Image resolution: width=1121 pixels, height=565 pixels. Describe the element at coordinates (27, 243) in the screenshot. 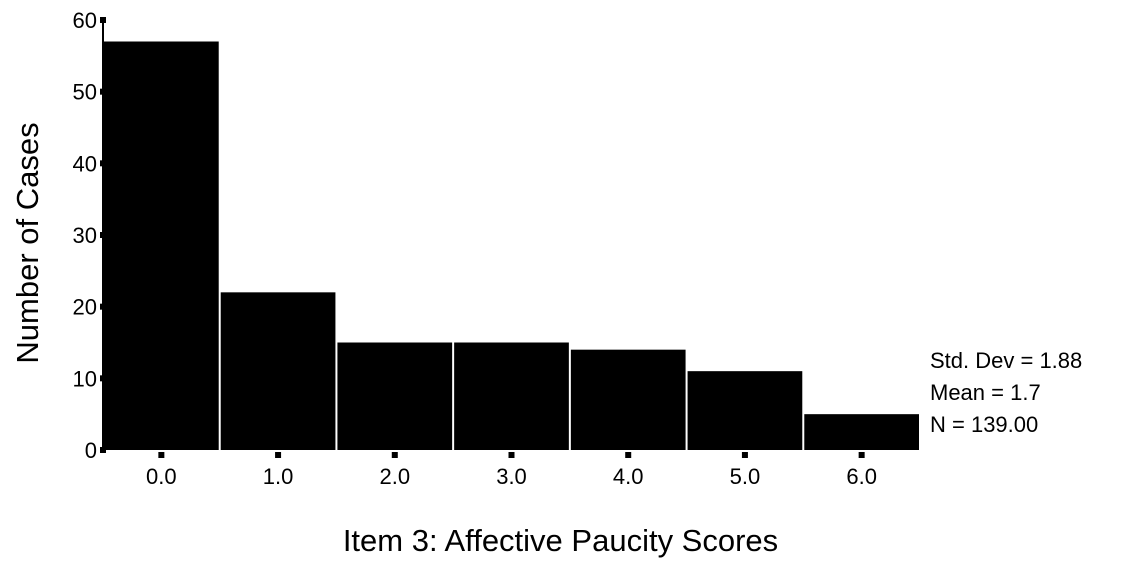

I see `y-axis-label: Number of Cases` at that location.